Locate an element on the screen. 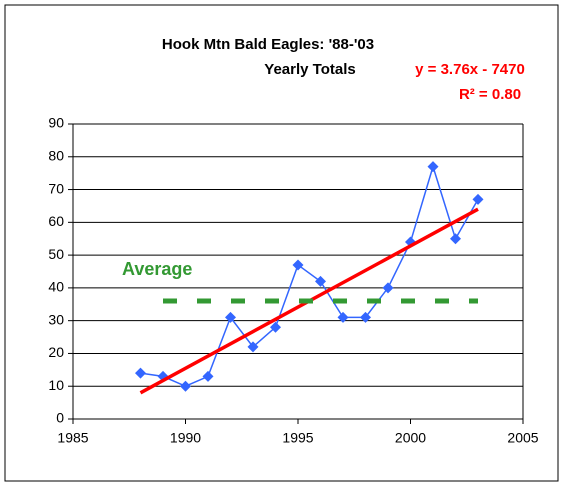  annotation: Average is located at coordinates (157, 269).